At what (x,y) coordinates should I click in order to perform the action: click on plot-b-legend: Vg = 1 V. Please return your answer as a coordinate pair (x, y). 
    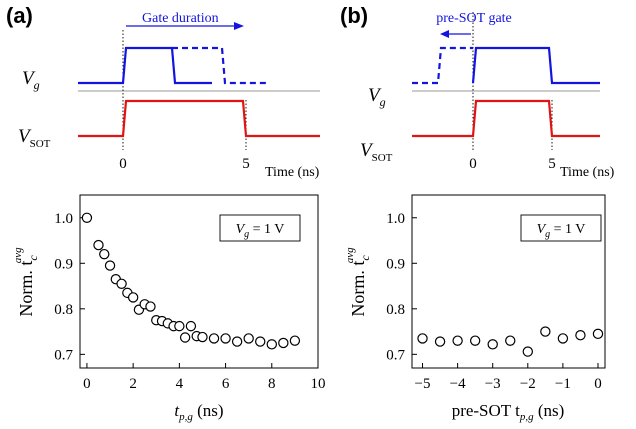
    Looking at the image, I should click on (561, 231).